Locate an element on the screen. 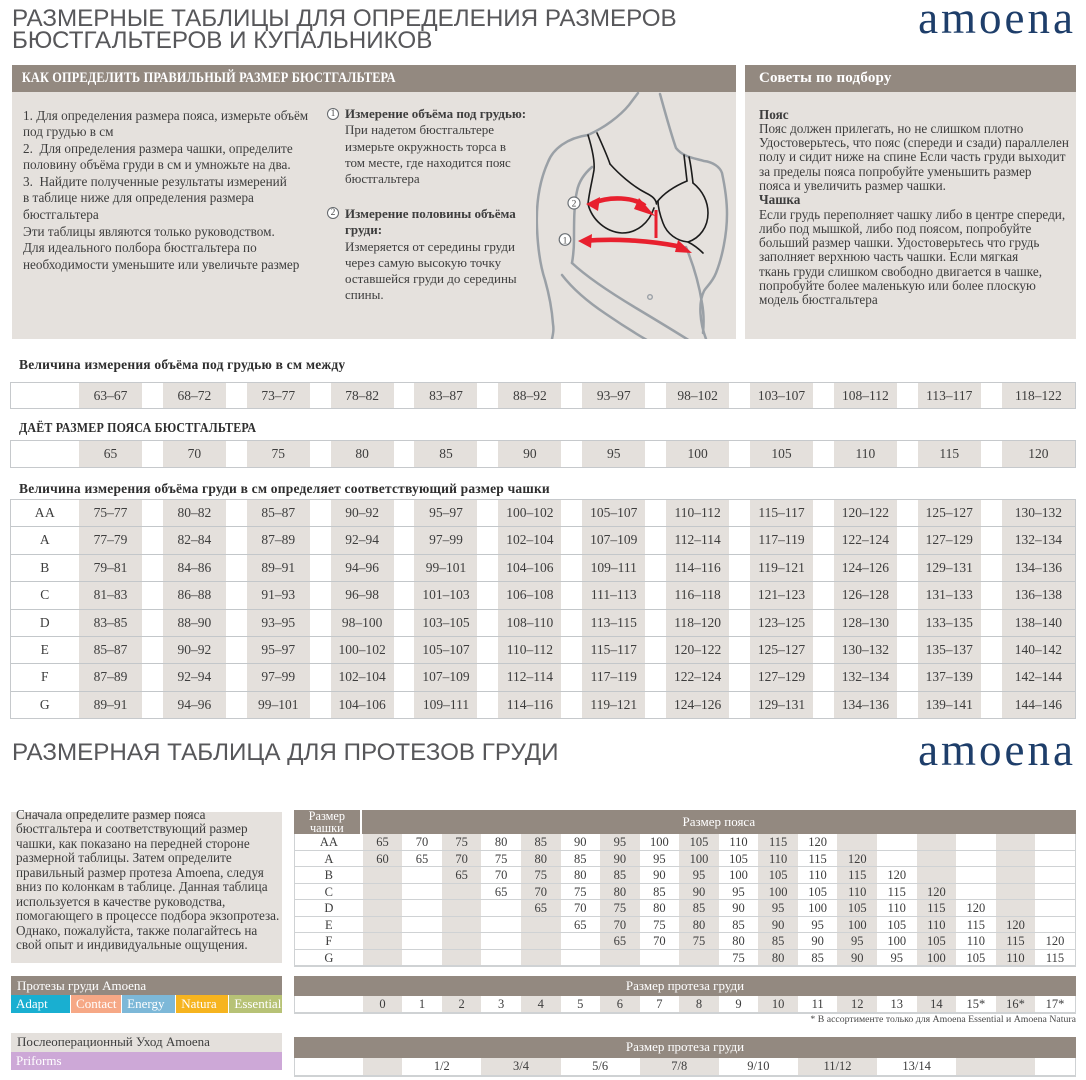 Image resolution: width=1086 pixels, height=1080 pixels. svg-text: 1 is located at coordinates (565, 242).